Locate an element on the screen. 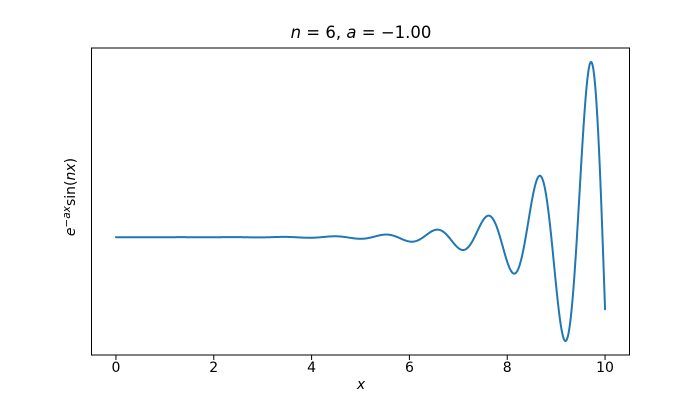 The width and height of the screenshot is (700, 400). text-segment: = −1.00 is located at coordinates (394, 32).